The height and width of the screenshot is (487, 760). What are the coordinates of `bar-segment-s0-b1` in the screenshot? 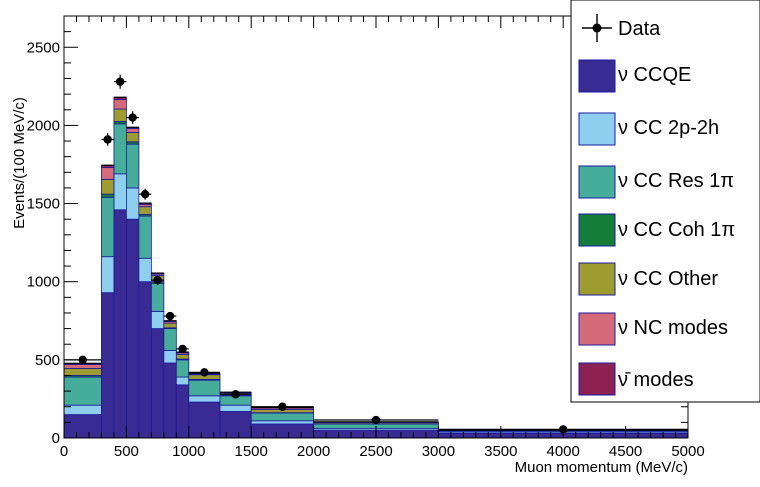 It's located at (108, 365).